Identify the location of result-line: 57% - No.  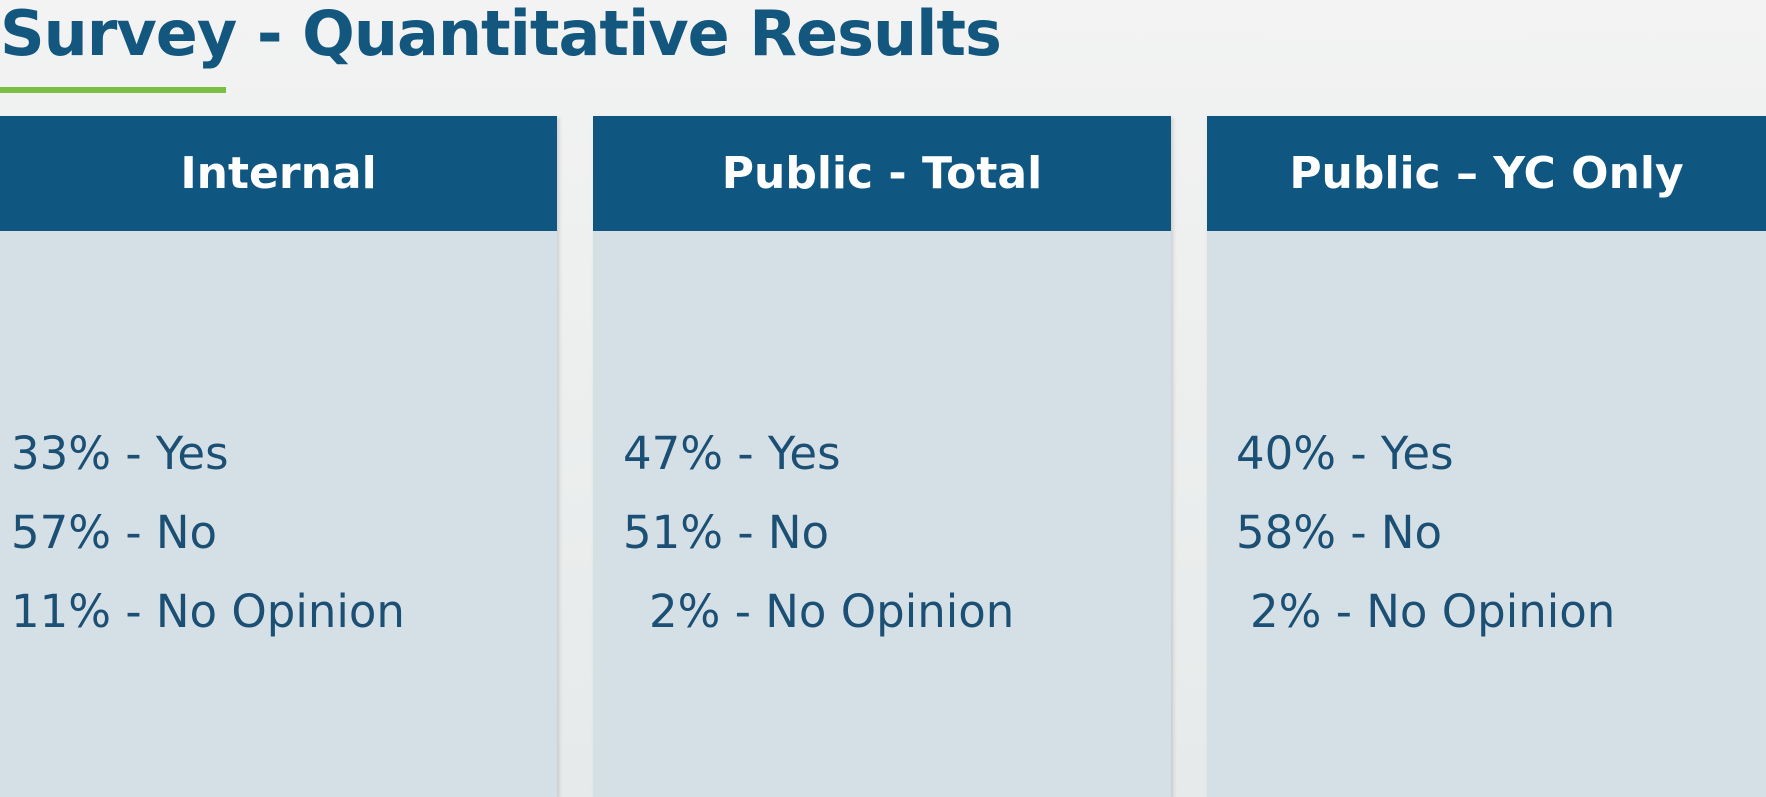
(114, 532).